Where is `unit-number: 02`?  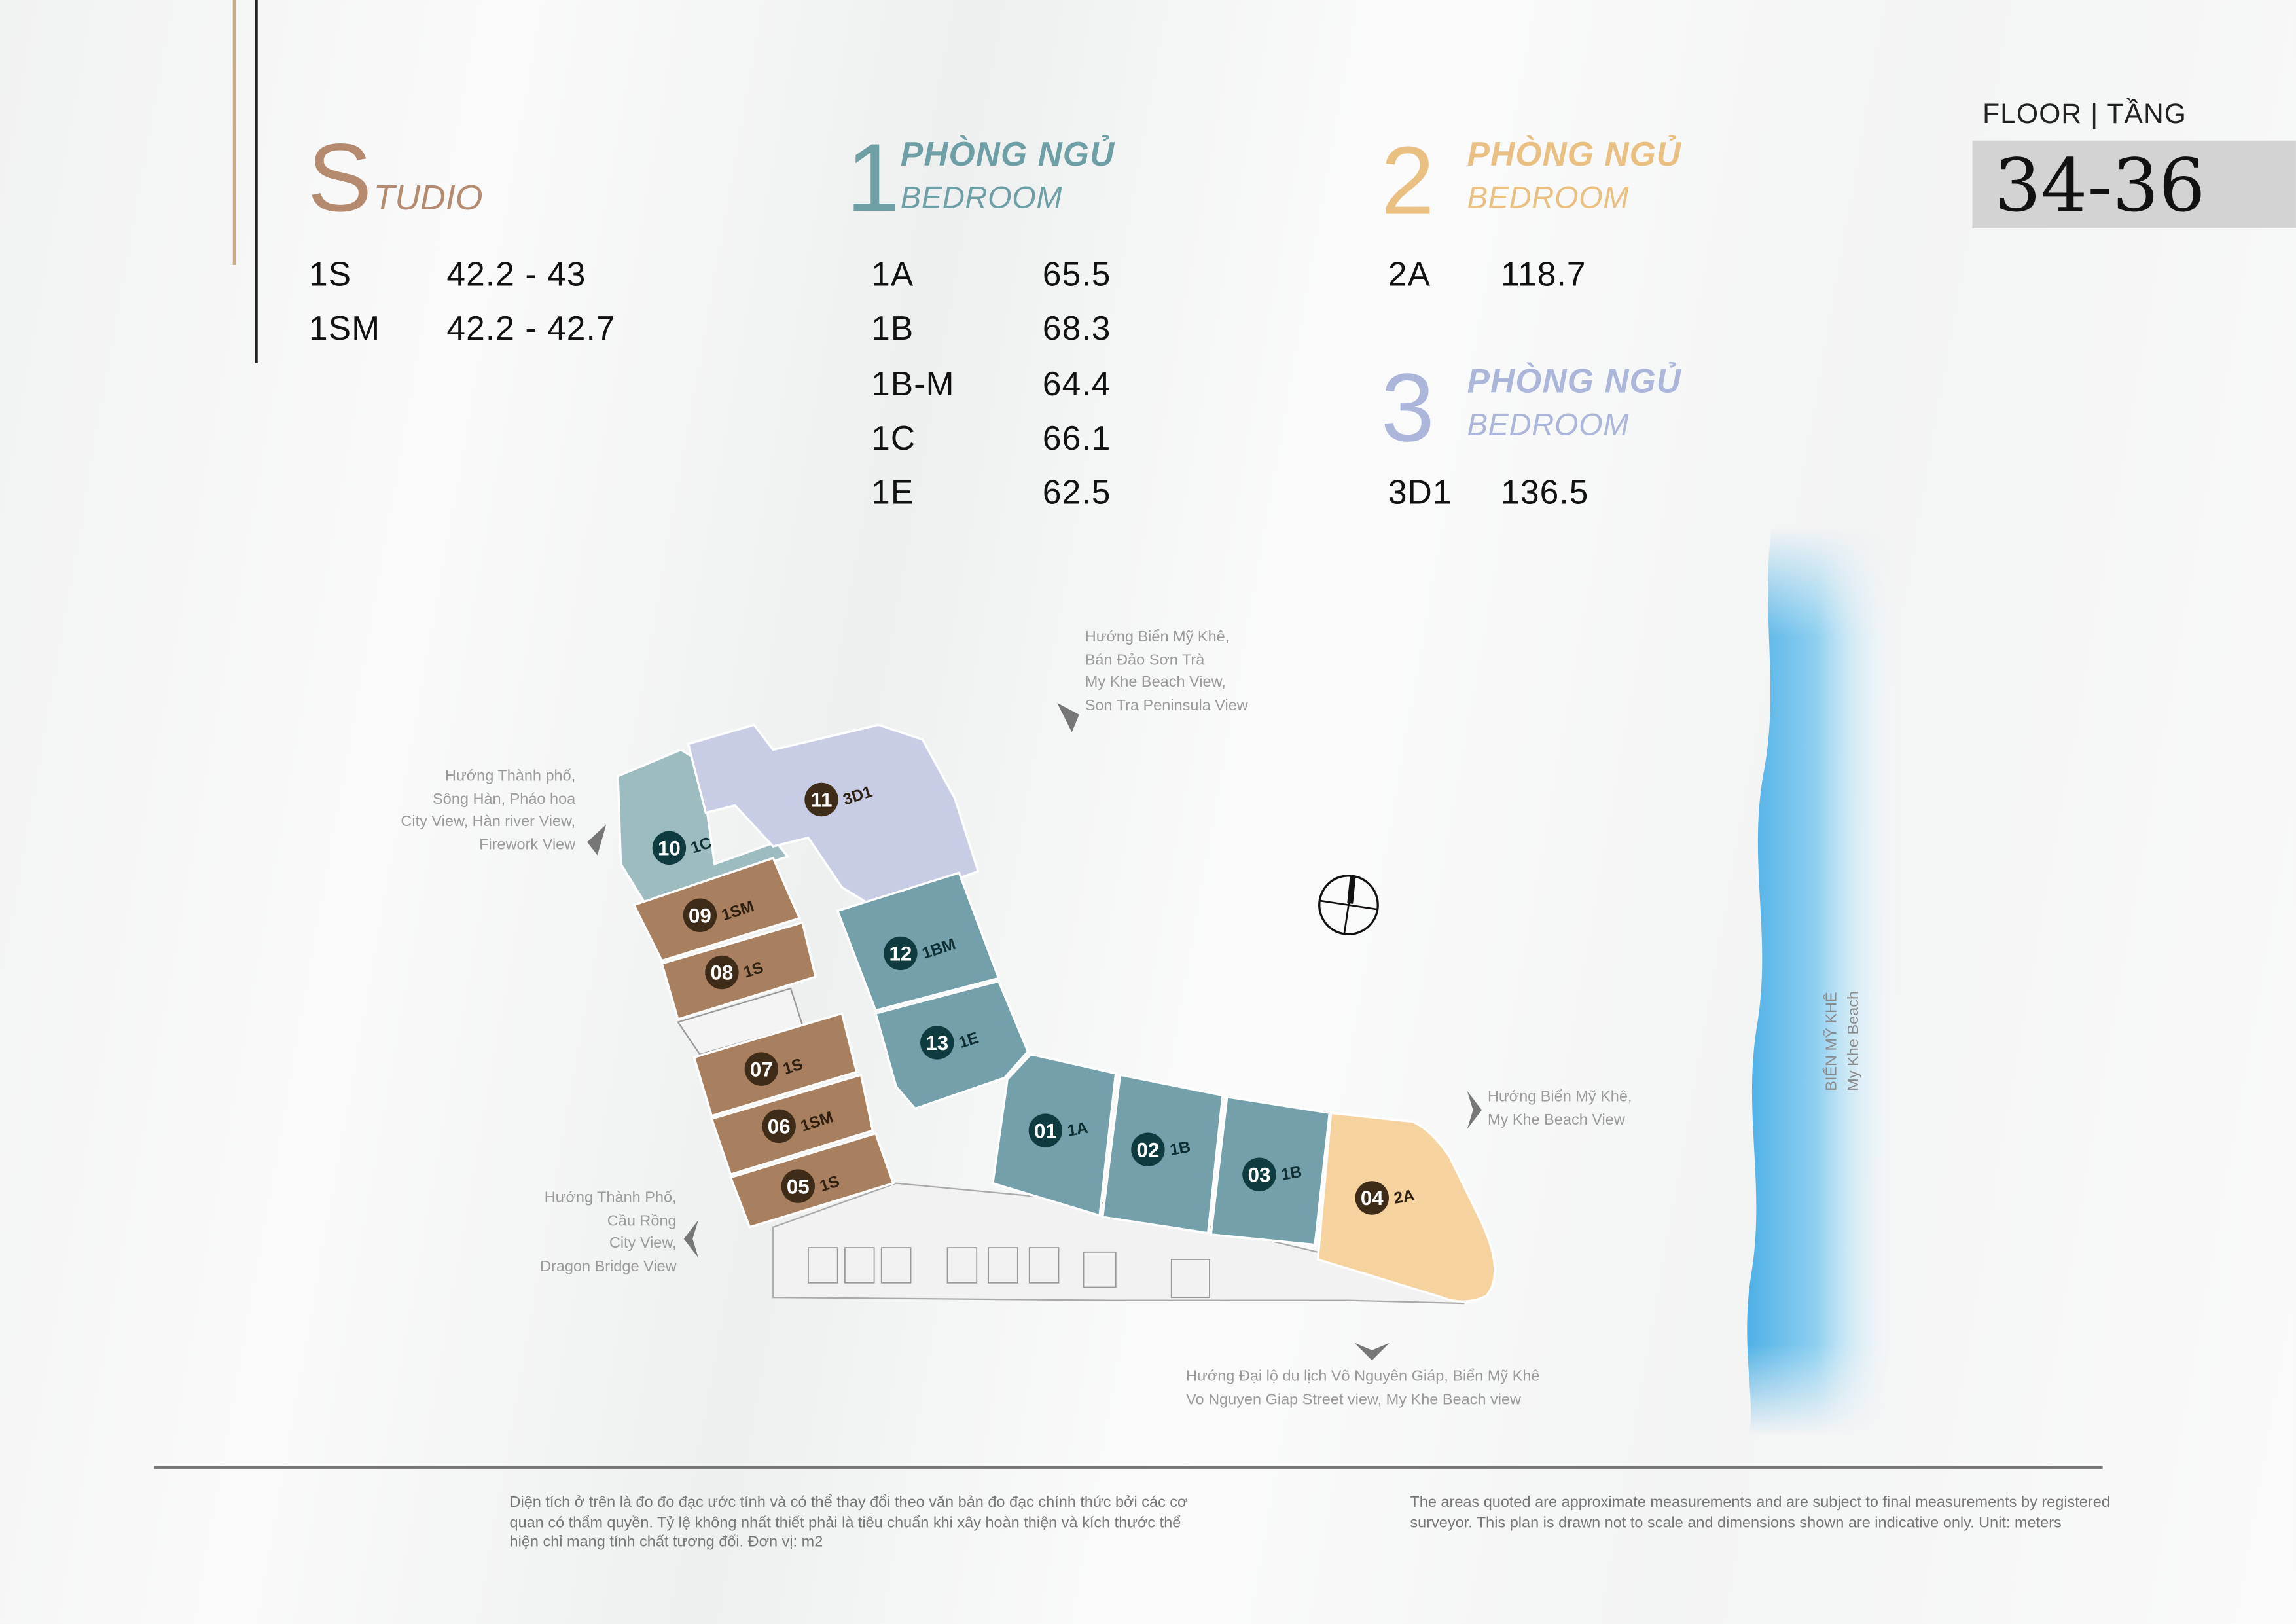 unit-number: 02 is located at coordinates (1148, 1149).